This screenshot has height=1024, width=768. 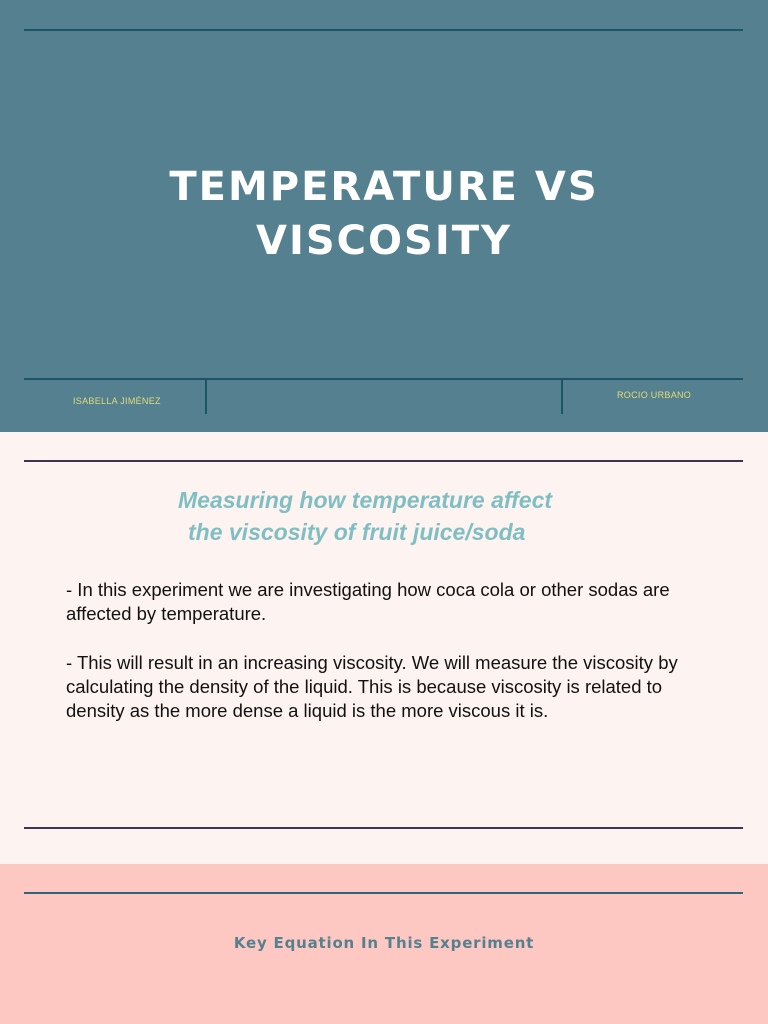 What do you see at coordinates (562, 396) in the screenshot?
I see `footer-separator-right` at bounding box center [562, 396].